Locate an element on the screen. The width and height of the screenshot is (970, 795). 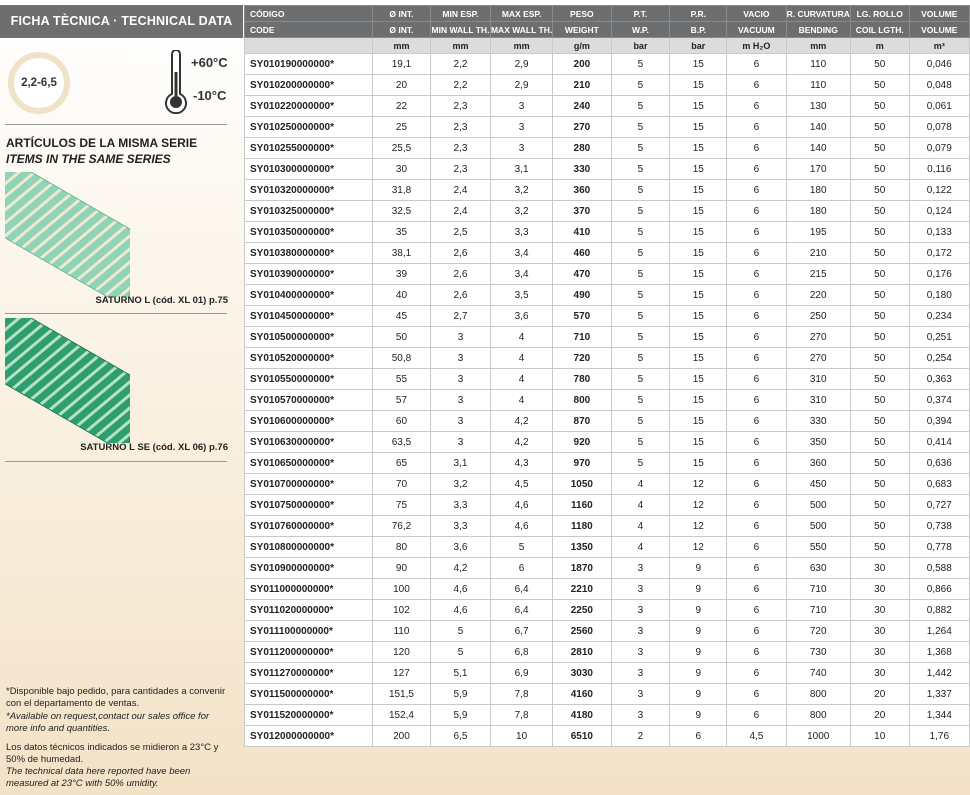
data-cell: 240 is located at coordinates (582, 106).